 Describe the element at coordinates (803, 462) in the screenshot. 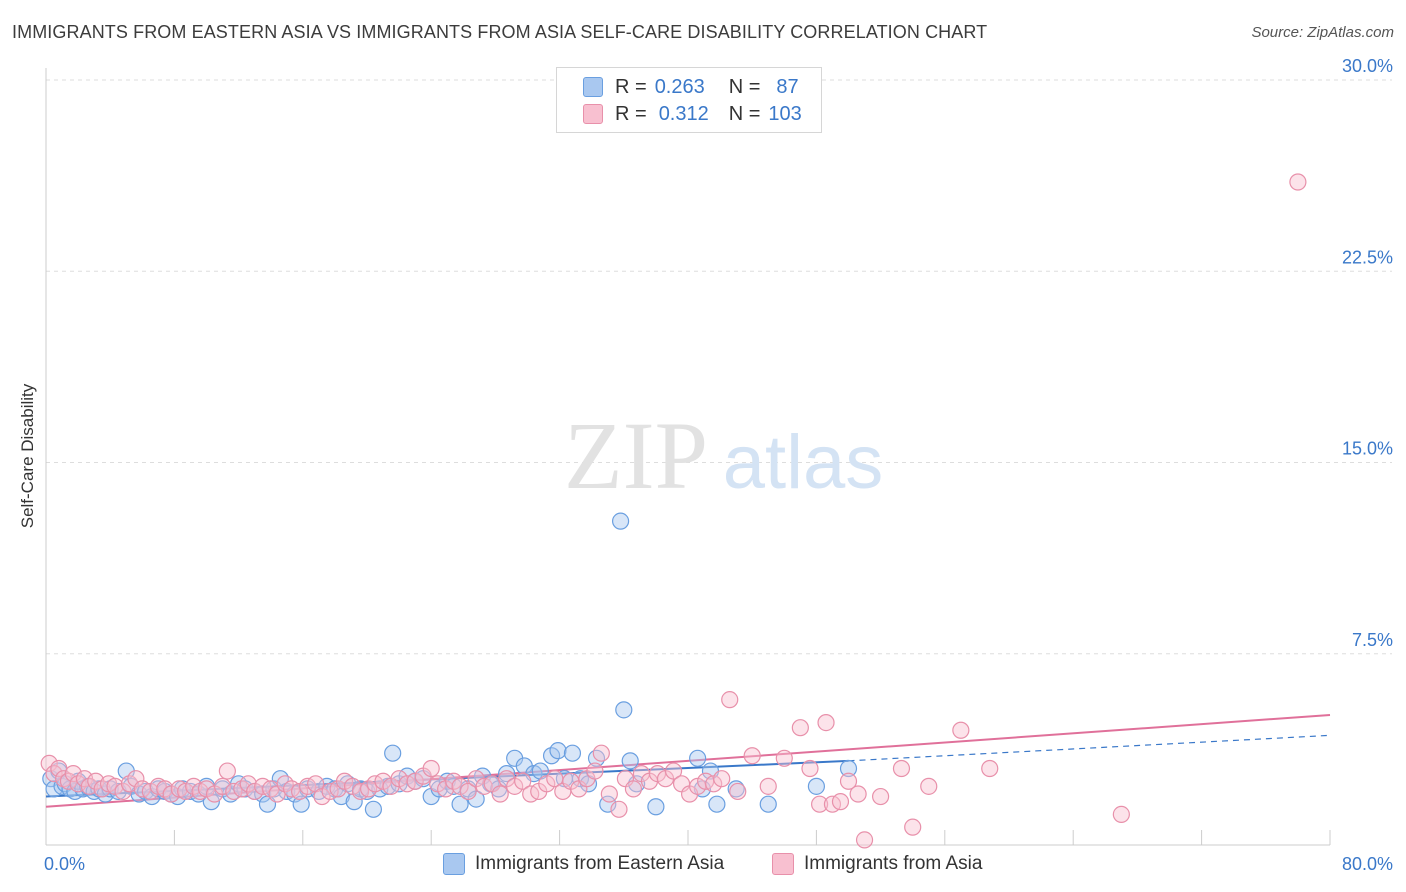

I see `watermark-atlas: atlas` at that location.